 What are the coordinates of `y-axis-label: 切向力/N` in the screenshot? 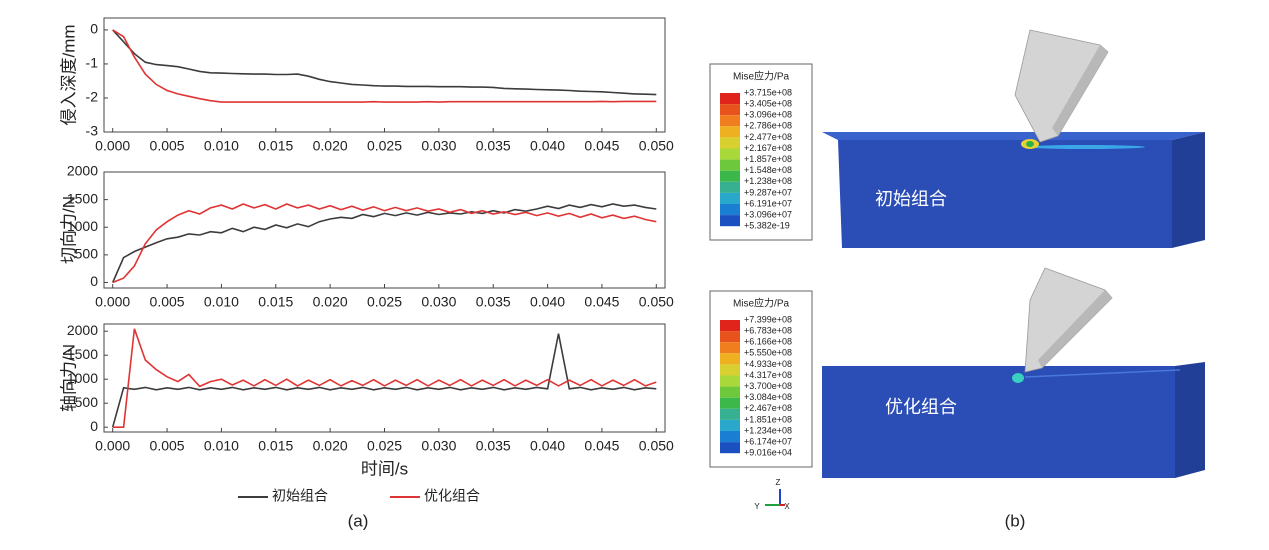 It's located at (68, 230).